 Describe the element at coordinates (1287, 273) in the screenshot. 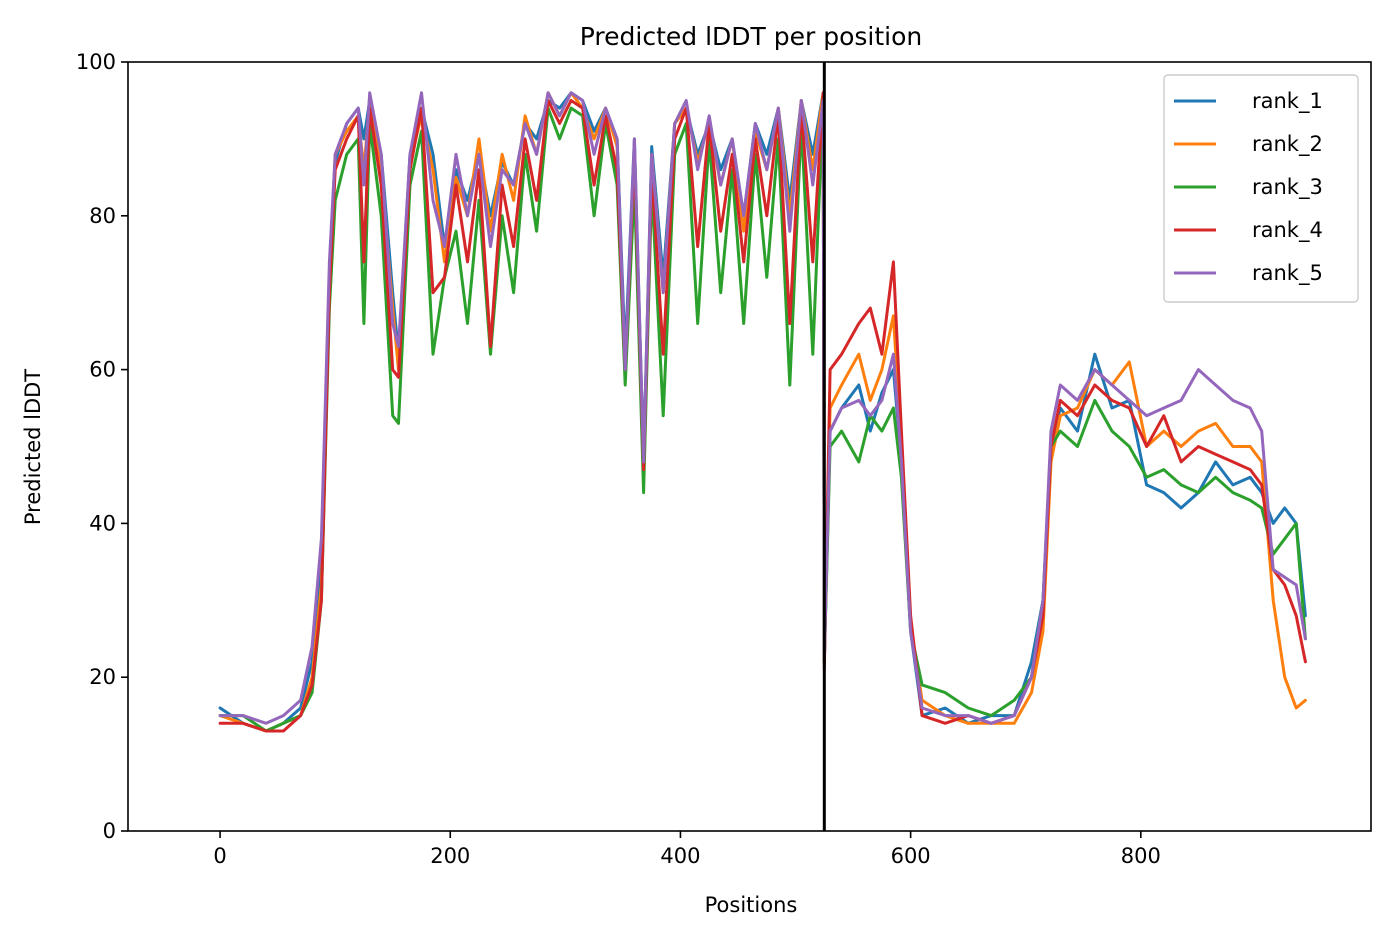

I see `legend-label-rank-5: rank_5` at that location.